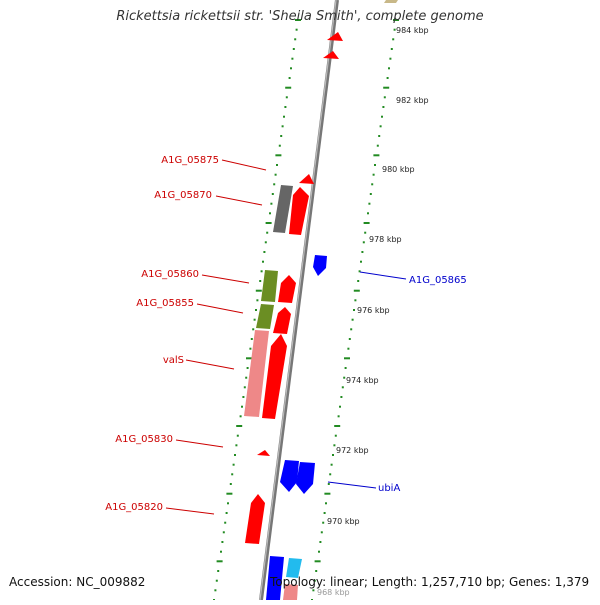  I want to click on gene-label-a1g-05870: A1G_05870, so click(183, 195).